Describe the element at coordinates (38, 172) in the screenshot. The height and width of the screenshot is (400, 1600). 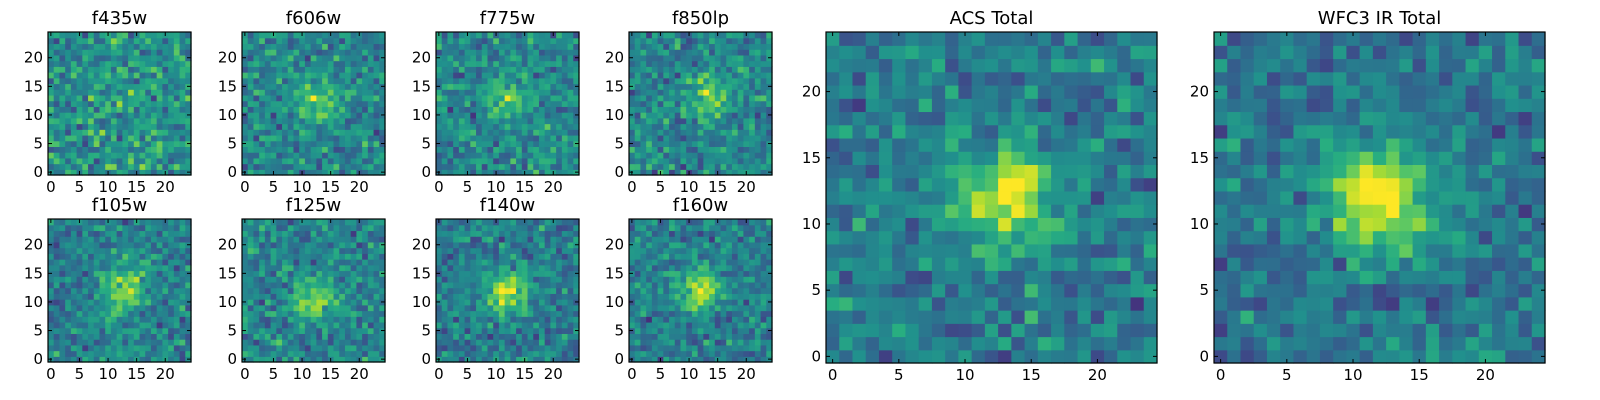
I see `y-tick-label: 0` at that location.